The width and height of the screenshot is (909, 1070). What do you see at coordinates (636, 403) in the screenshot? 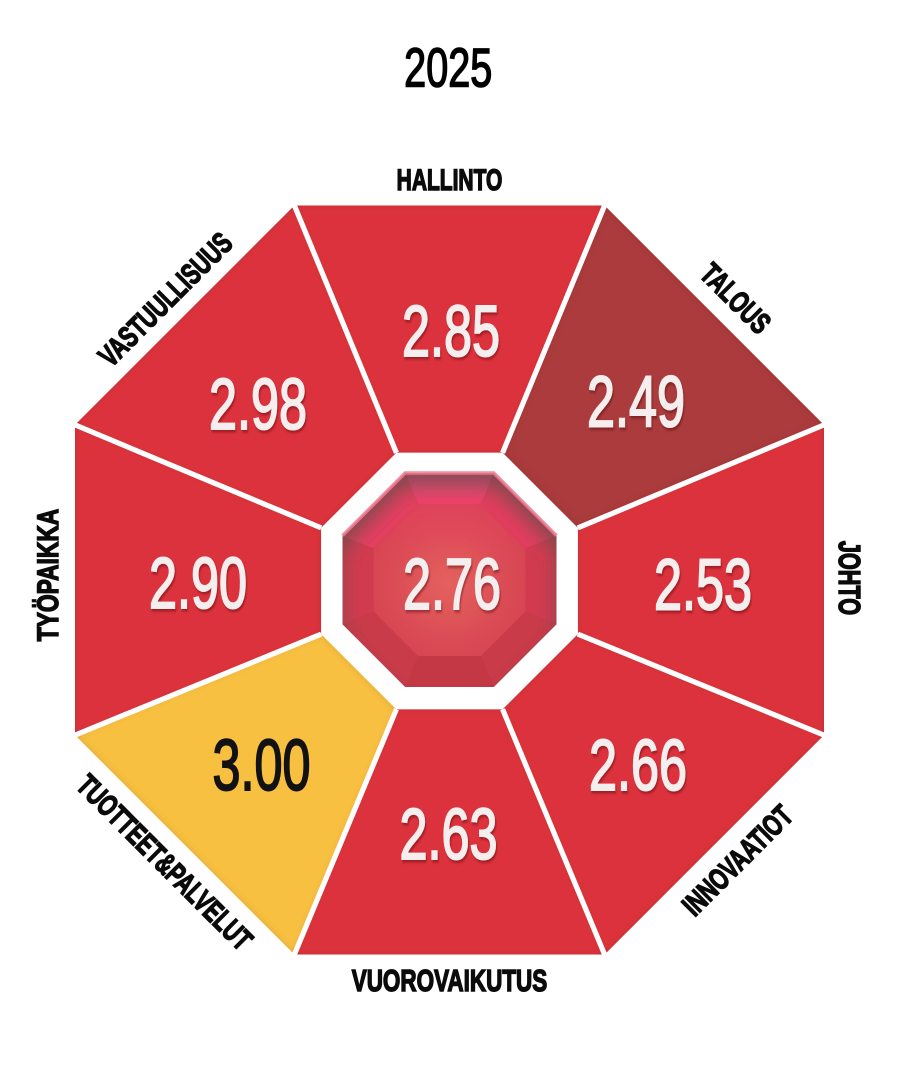
I see `svg-text: 2.49` at bounding box center [636, 403].